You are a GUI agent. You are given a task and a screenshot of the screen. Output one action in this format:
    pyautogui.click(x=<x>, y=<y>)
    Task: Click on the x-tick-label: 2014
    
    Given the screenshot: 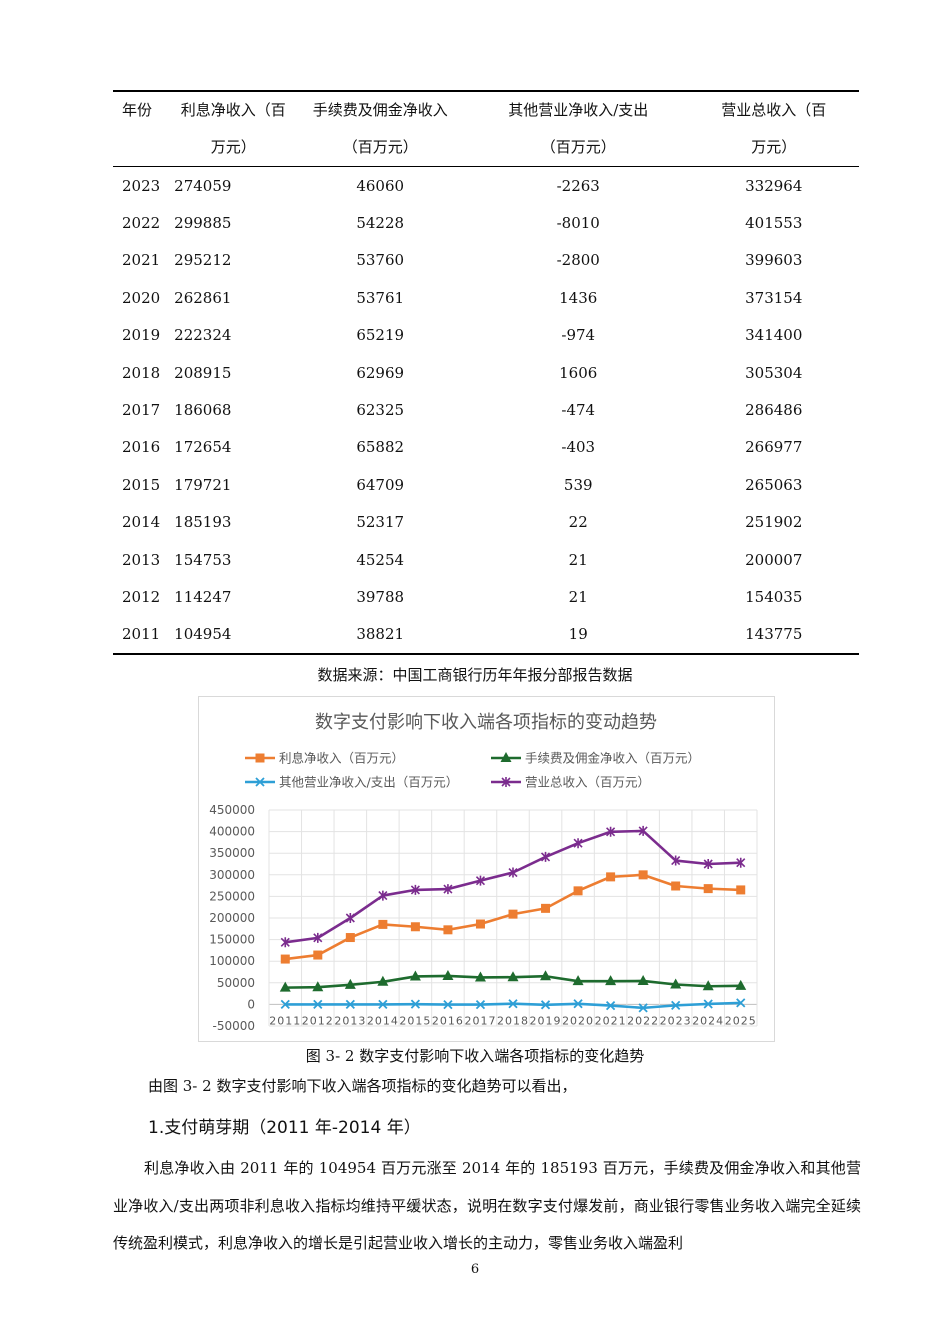 What is the action you would take?
    pyautogui.click(x=383, y=1020)
    